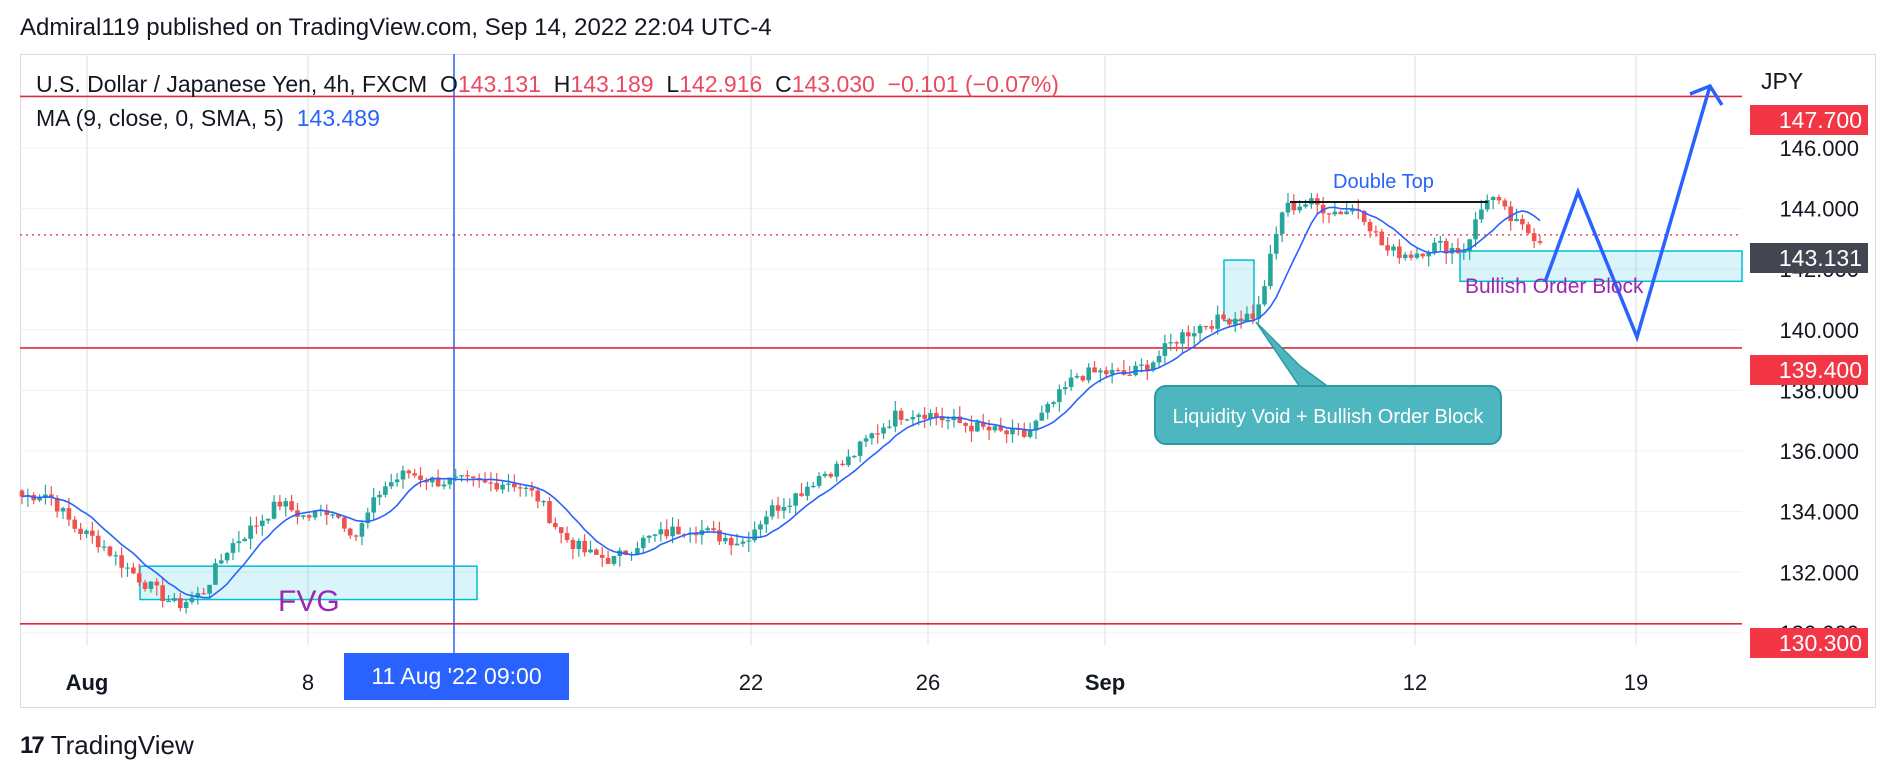  What do you see at coordinates (751, 682) in the screenshot?
I see `x-tick-label: 22` at bounding box center [751, 682].